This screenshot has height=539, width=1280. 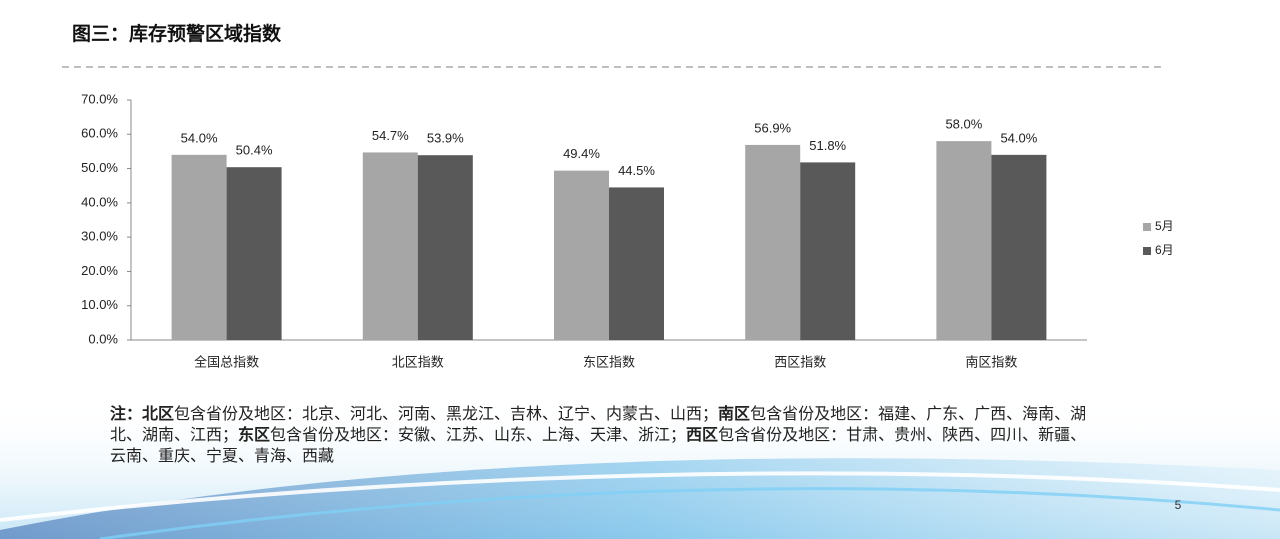 I want to click on value-label: 56.9%, so click(x=772, y=127).